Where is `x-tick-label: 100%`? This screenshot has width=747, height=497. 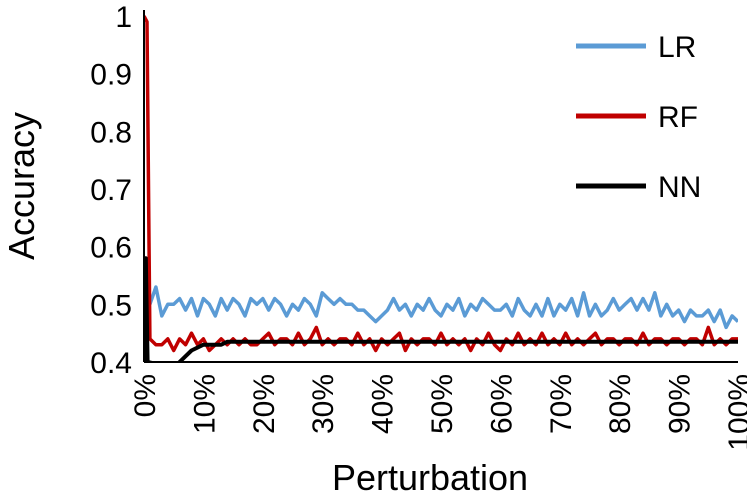
x-tick-label: 100% is located at coordinates (735, 412).